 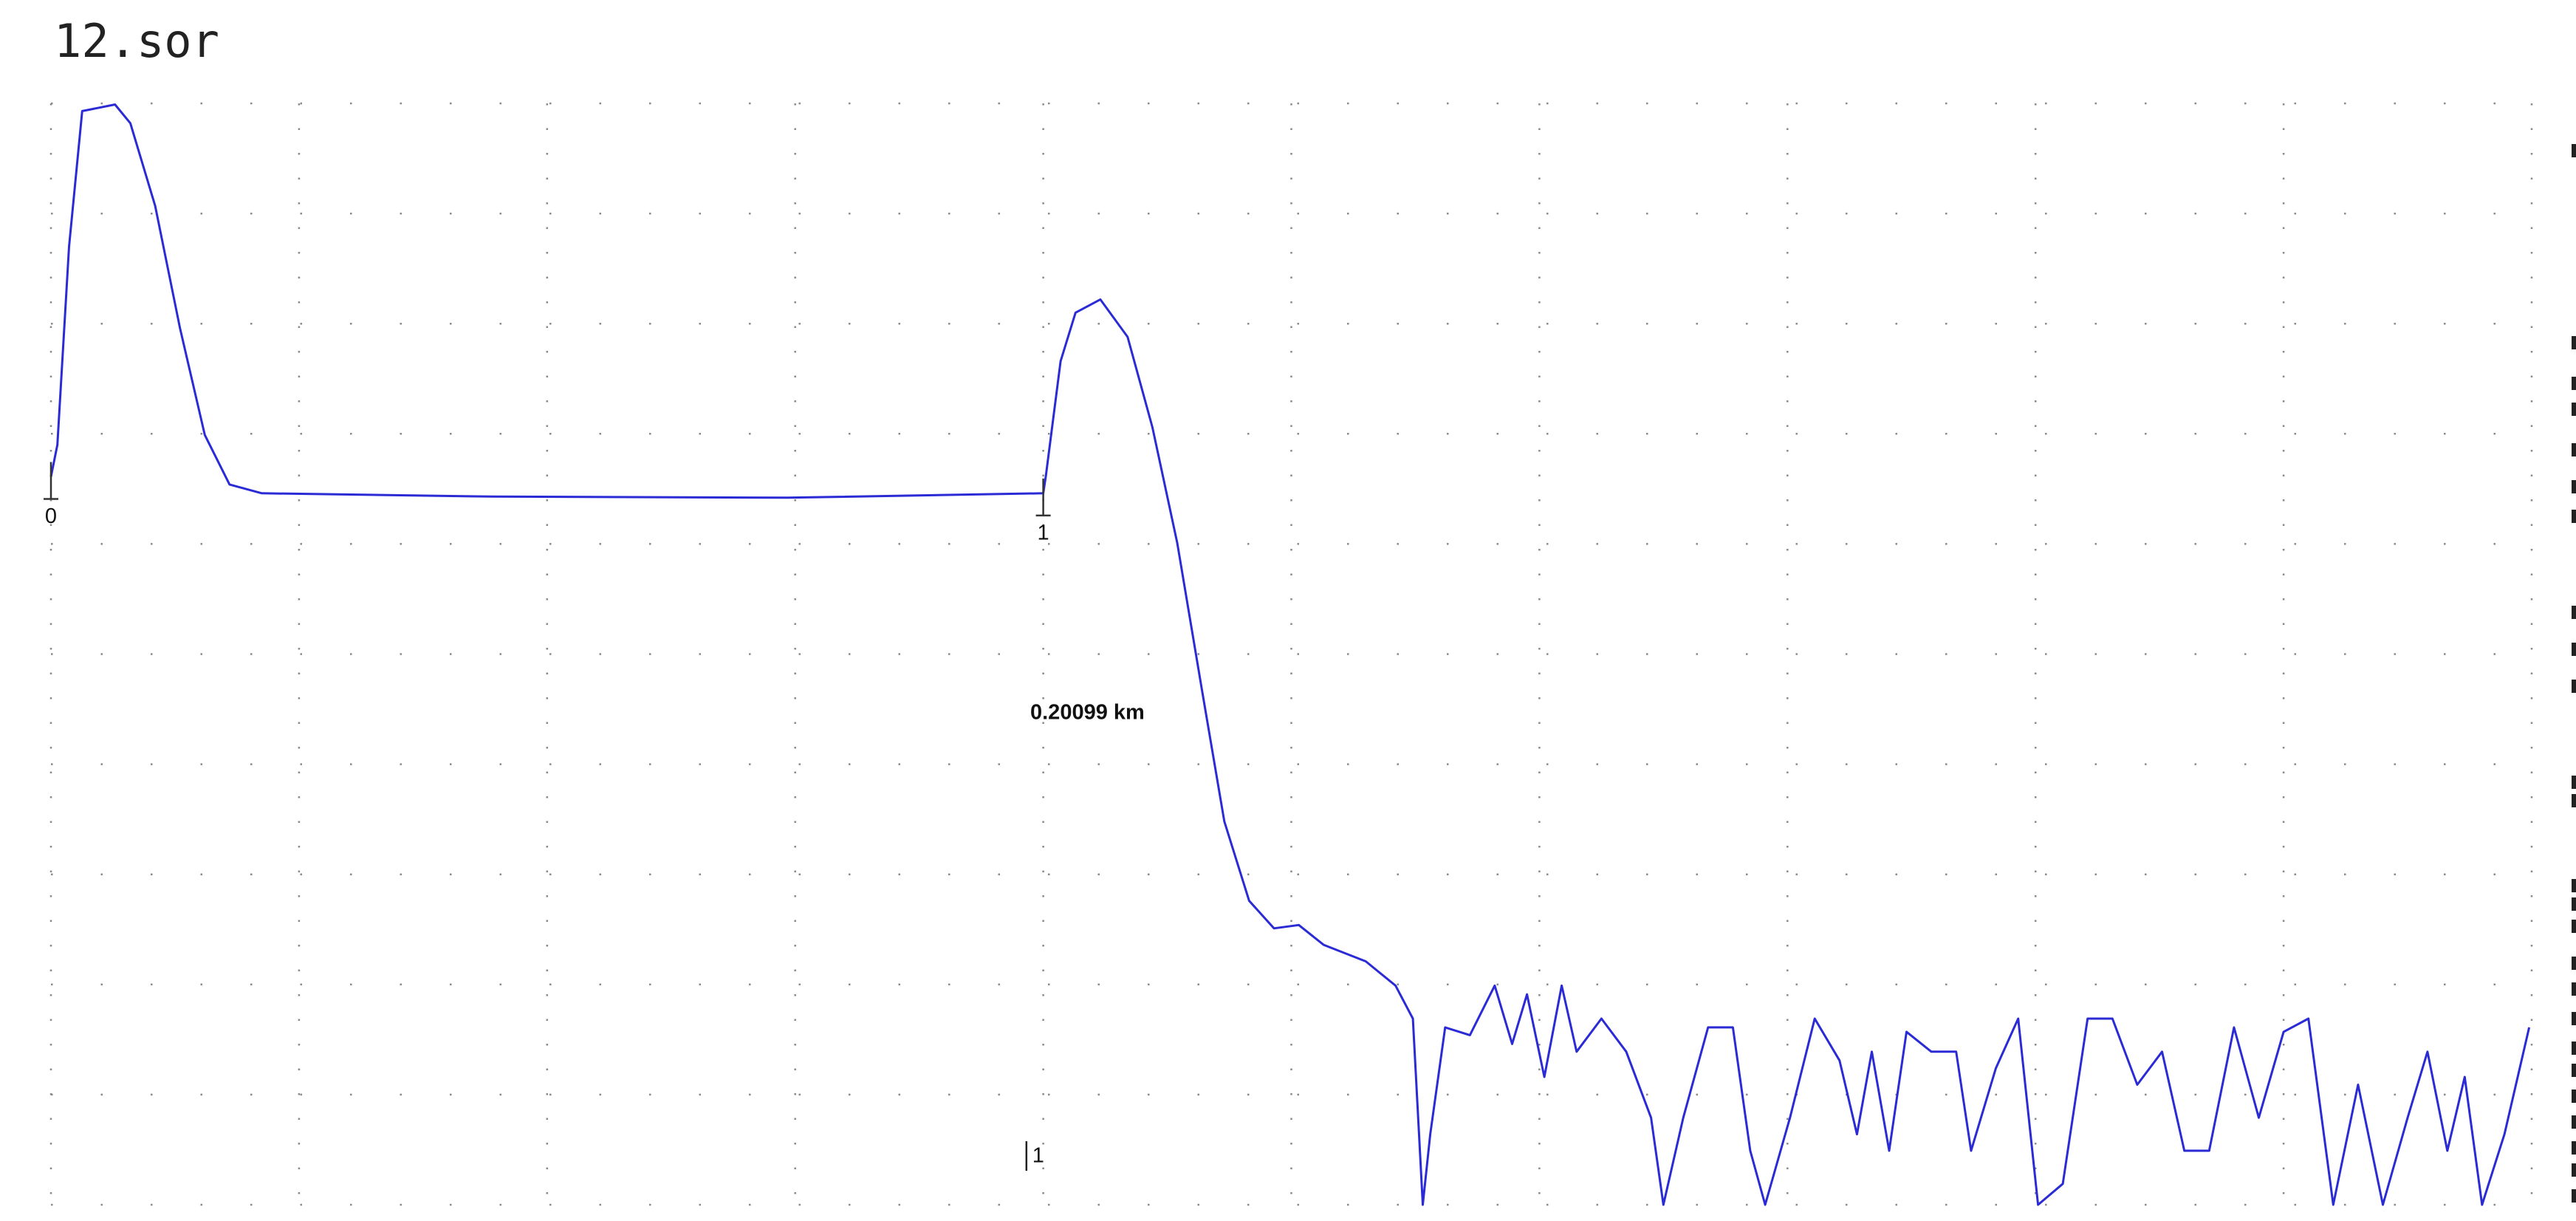 I want to click on cursor-label: 1, so click(x=1038, y=1156).